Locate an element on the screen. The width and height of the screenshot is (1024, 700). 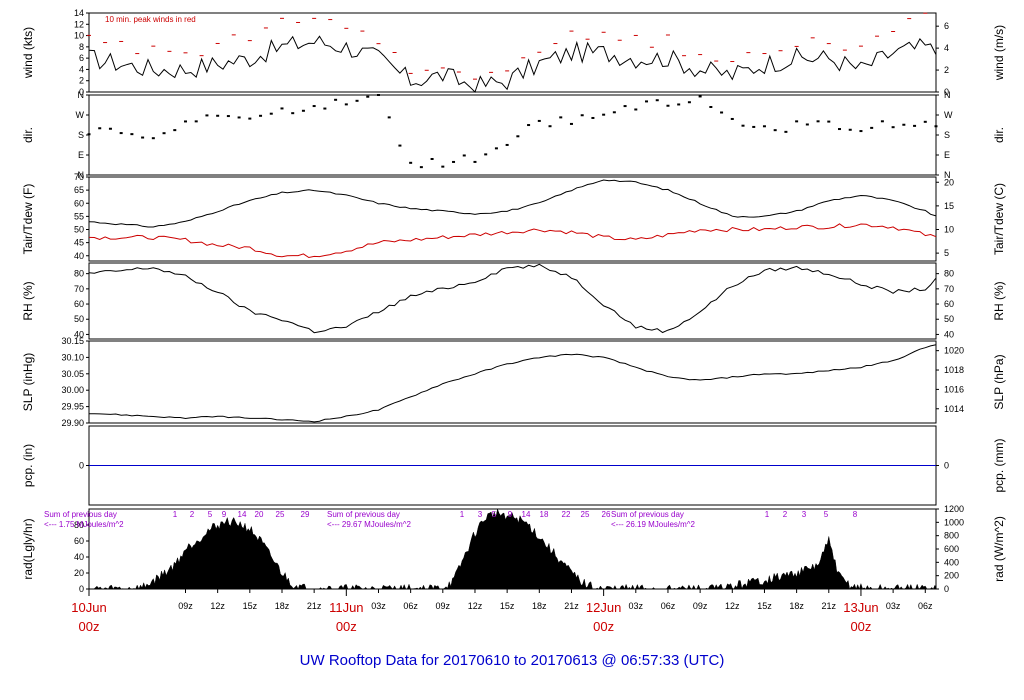
right-tick-label: 80 is located at coordinates (949, 274).